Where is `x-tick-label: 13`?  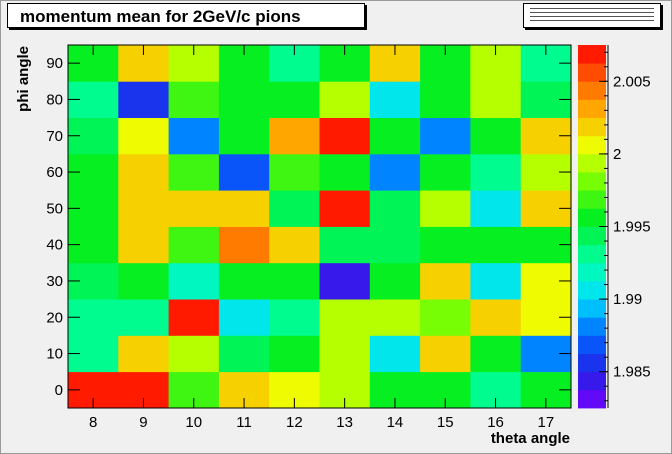
x-tick-label: 13 is located at coordinates (344, 422).